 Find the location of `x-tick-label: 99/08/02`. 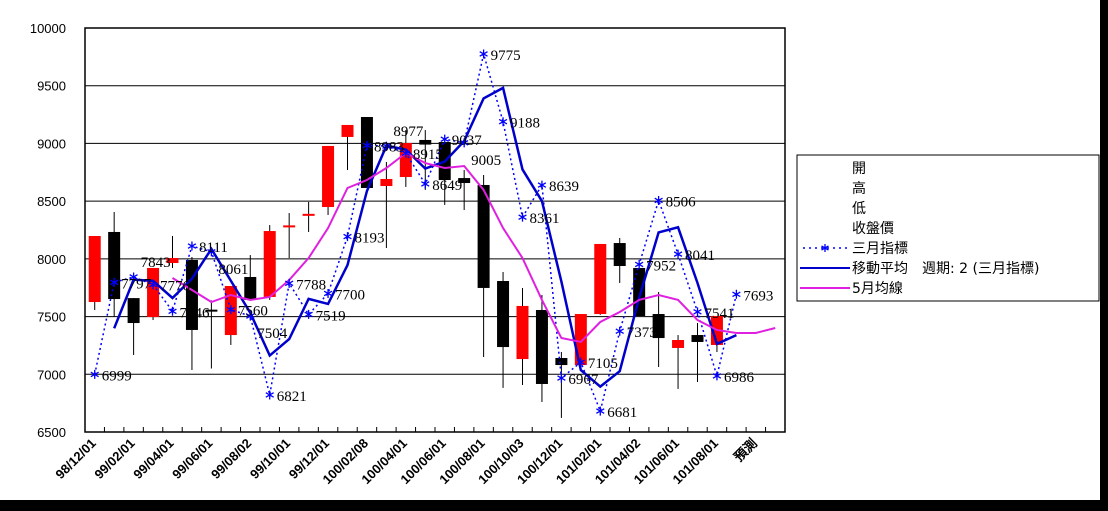

x-tick-label: 99/08/02 is located at coordinates (231, 459).